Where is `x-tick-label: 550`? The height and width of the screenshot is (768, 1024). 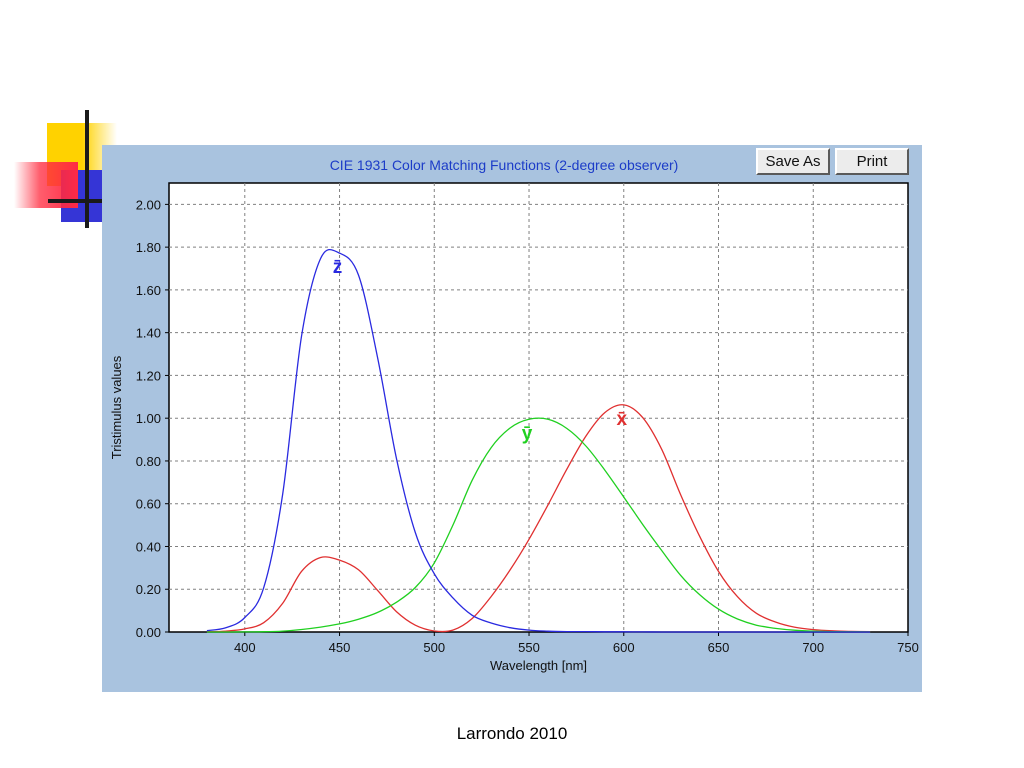
x-tick-label: 550 is located at coordinates (529, 647).